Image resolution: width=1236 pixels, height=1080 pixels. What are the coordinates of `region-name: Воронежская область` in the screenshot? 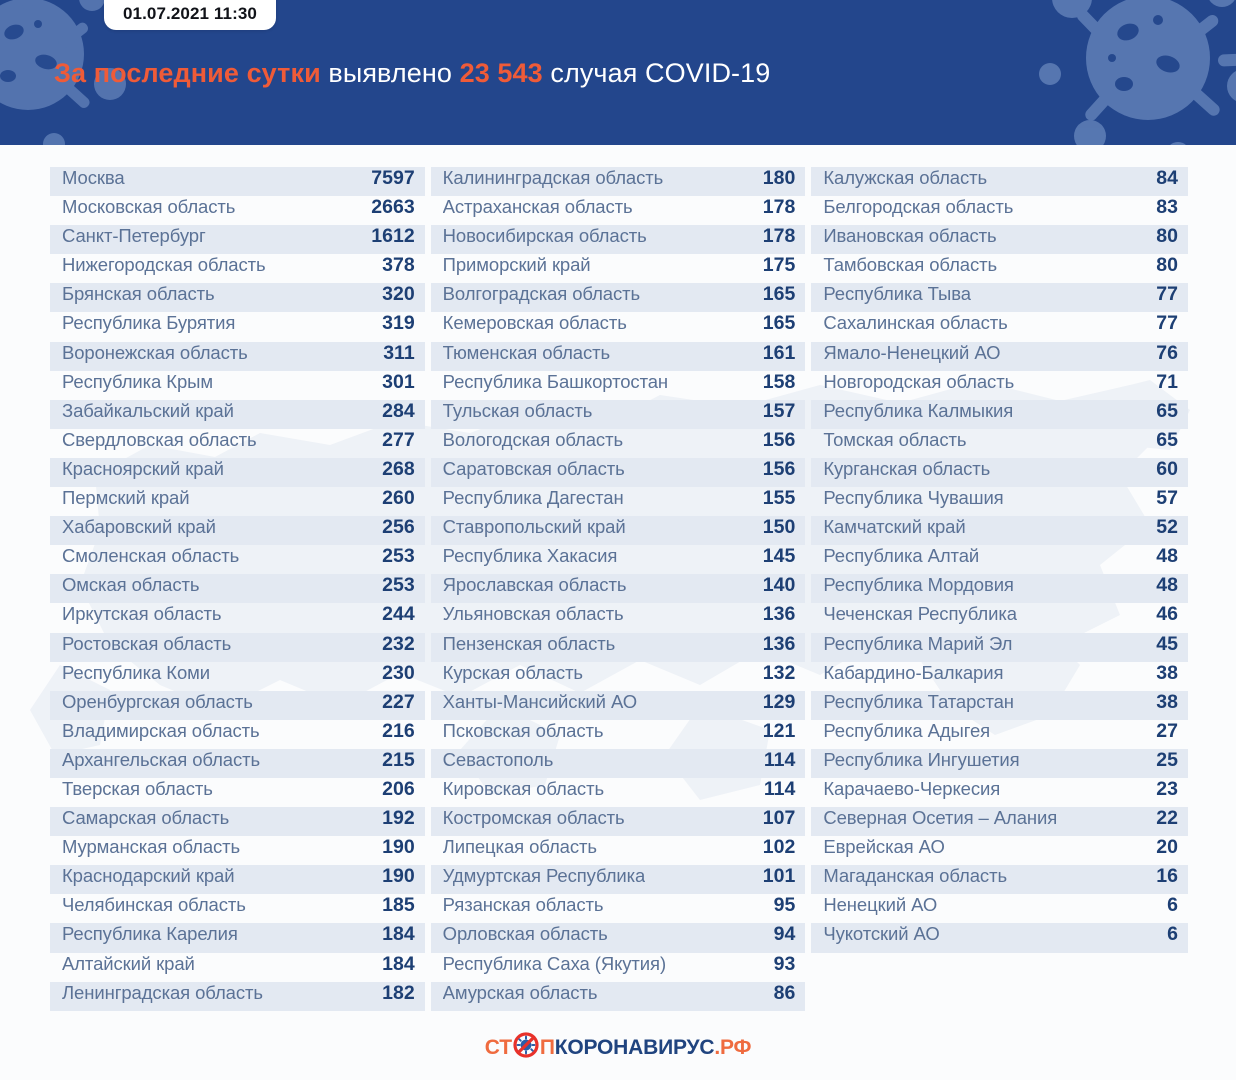 It's located at (155, 352).